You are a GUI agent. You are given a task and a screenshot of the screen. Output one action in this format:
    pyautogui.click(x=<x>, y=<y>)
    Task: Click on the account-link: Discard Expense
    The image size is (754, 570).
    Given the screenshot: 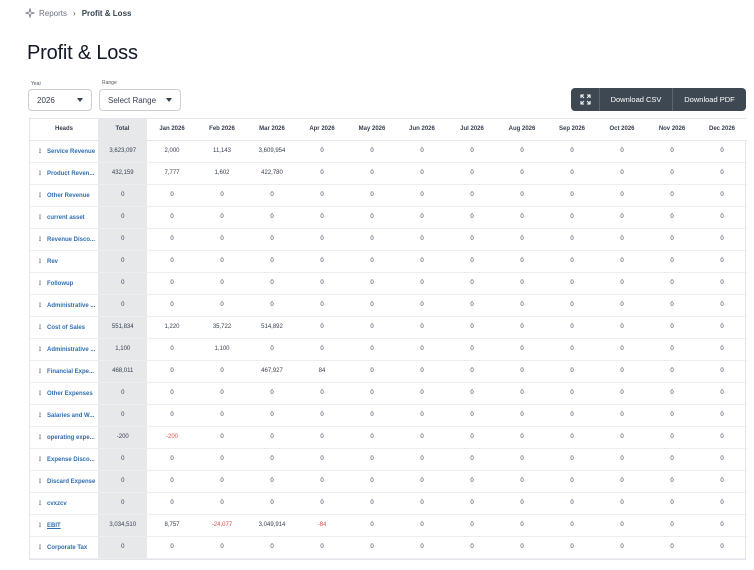 What is the action you would take?
    pyautogui.click(x=71, y=481)
    